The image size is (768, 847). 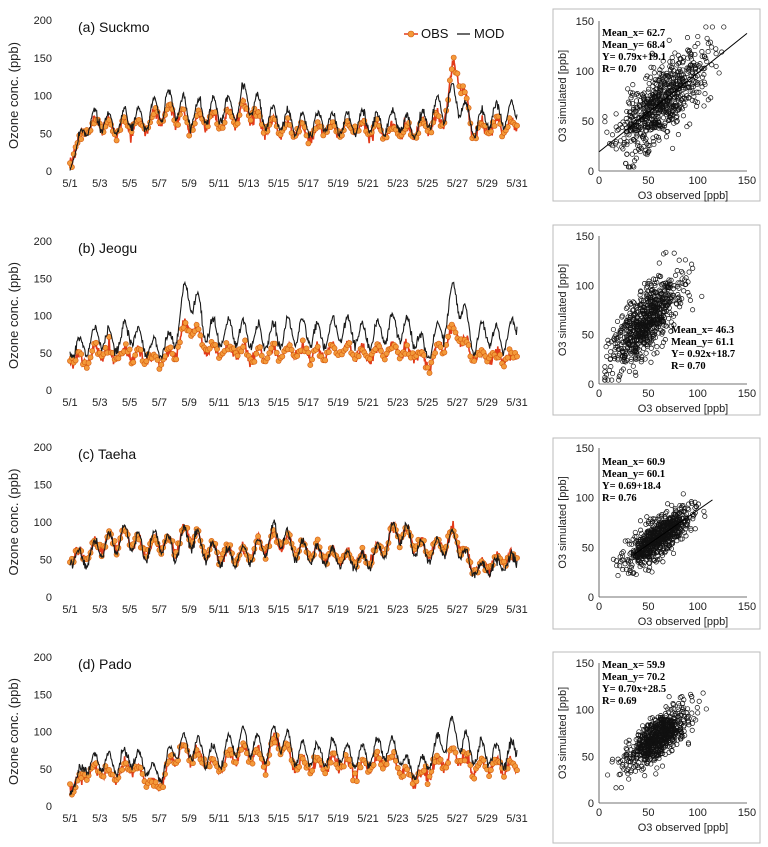 I want to click on x-tick-label: 5/15, so click(x=278, y=819).